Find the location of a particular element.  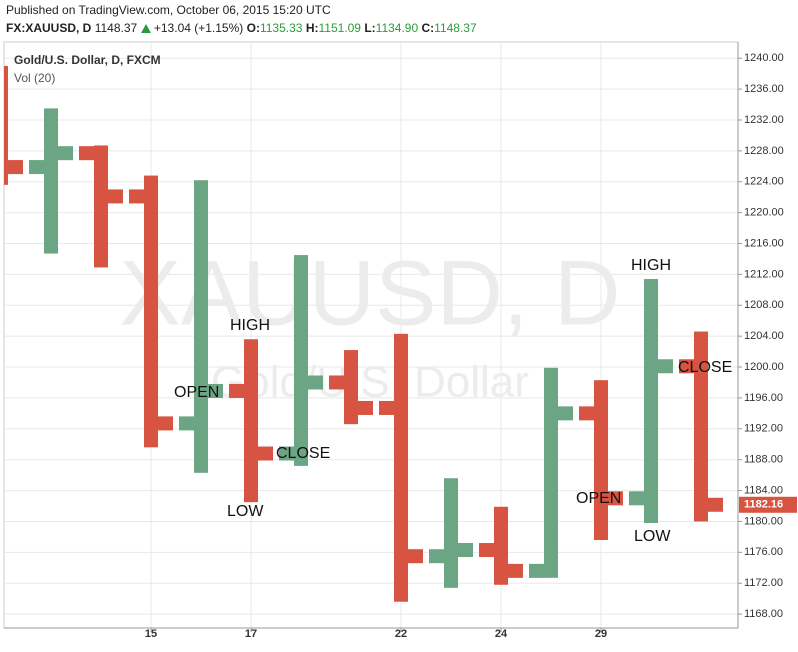

ohlc-value: 1134.90 is located at coordinates (397, 28).